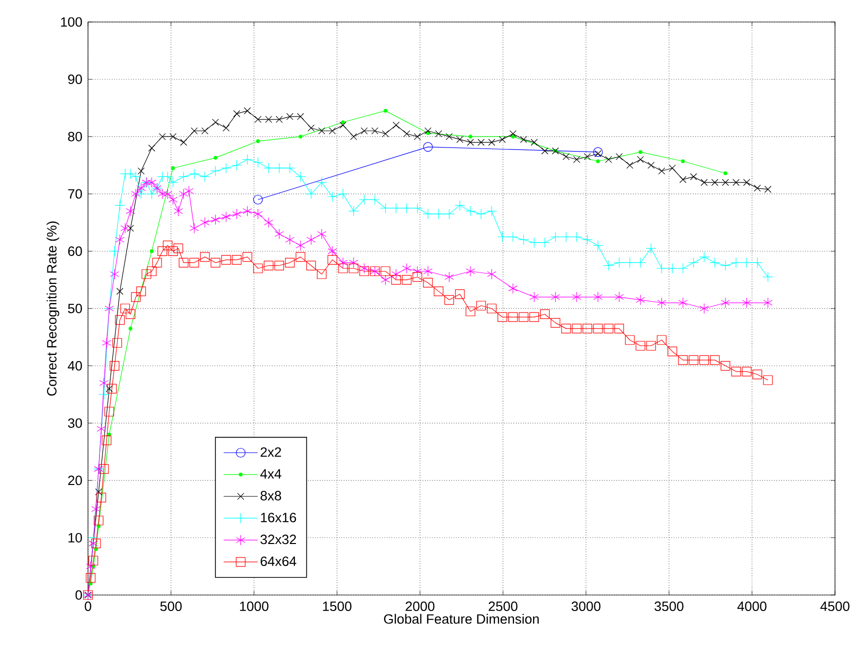 This screenshot has height=658, width=861. Describe the element at coordinates (751, 607) in the screenshot. I see `x-tick-label: 4000` at that location.